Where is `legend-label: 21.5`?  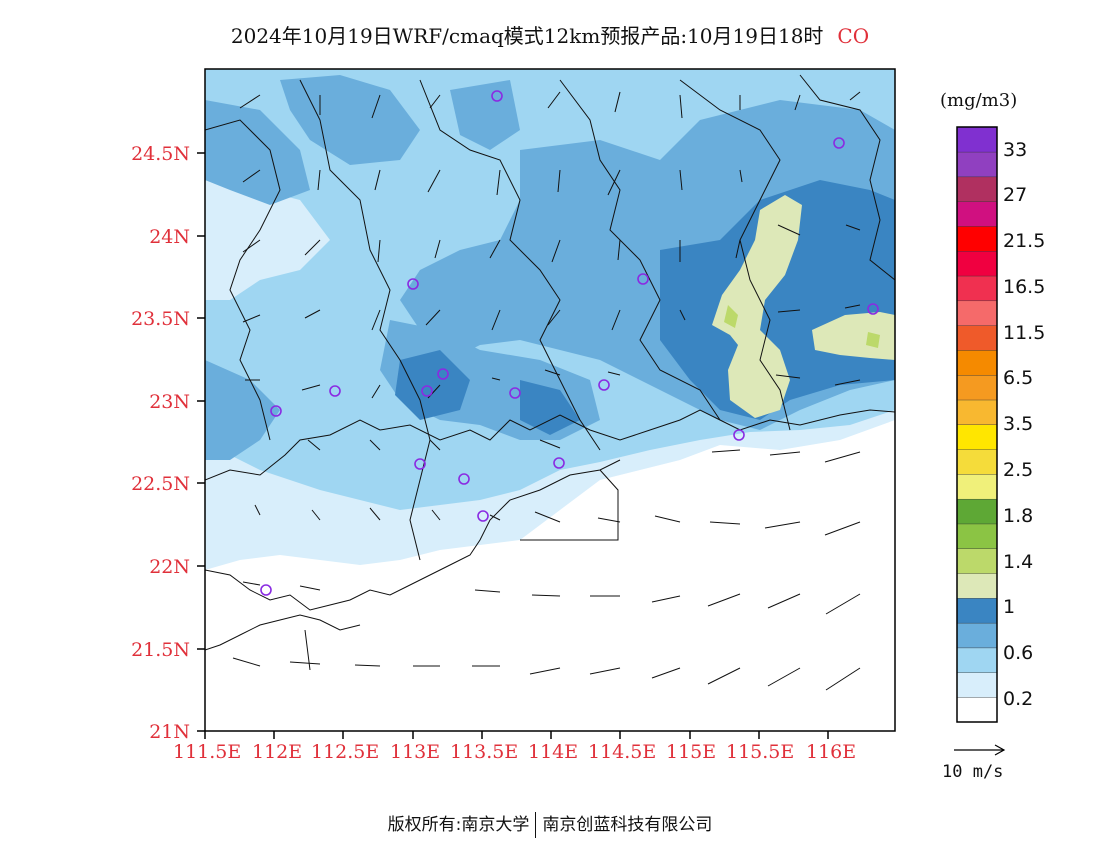 legend-label: 21.5 is located at coordinates (1024, 241).